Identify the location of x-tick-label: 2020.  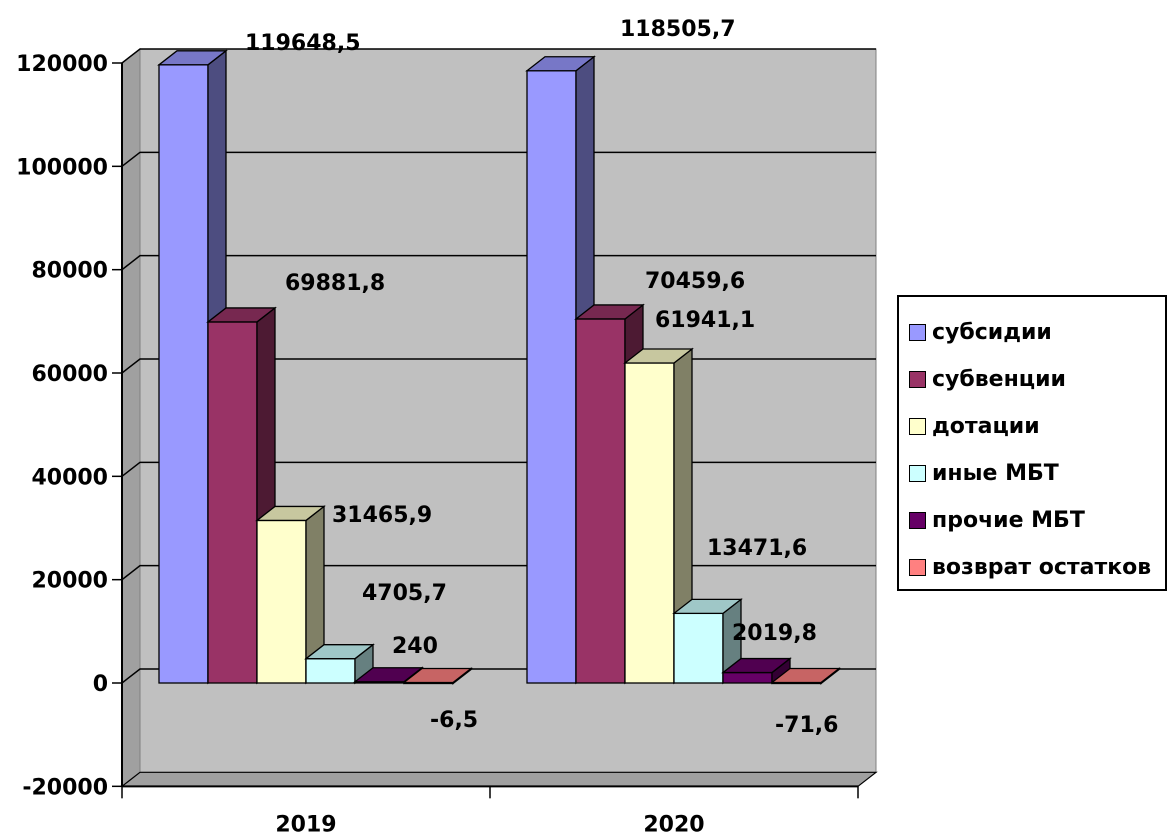
(673, 824).